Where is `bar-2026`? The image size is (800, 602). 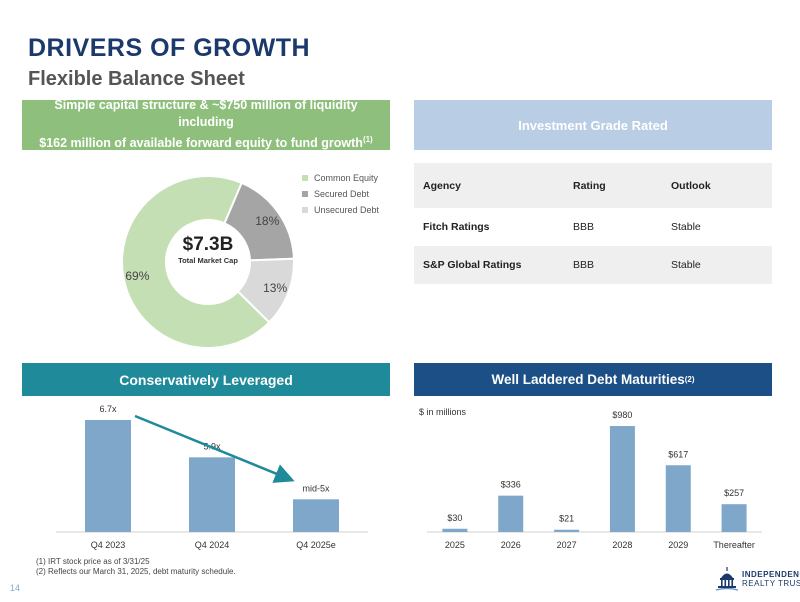
bar-2026 is located at coordinates (511, 513).